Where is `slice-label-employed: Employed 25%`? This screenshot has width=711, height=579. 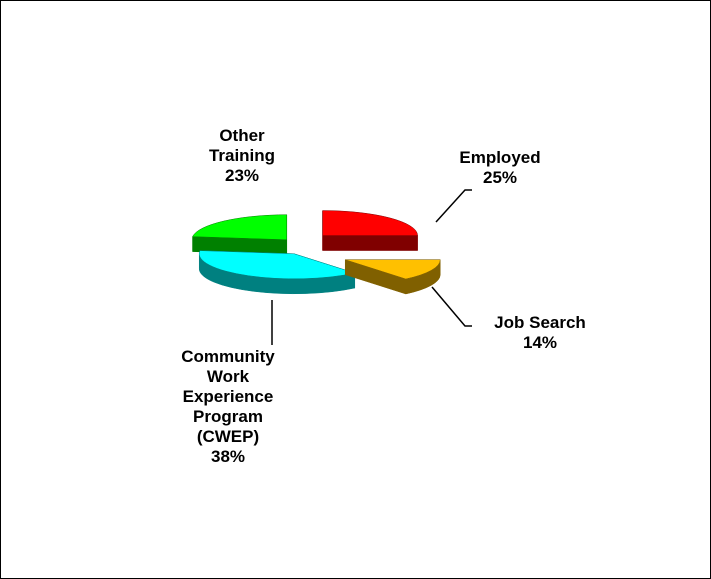 slice-label-employed: Employed 25% is located at coordinates (499, 167).